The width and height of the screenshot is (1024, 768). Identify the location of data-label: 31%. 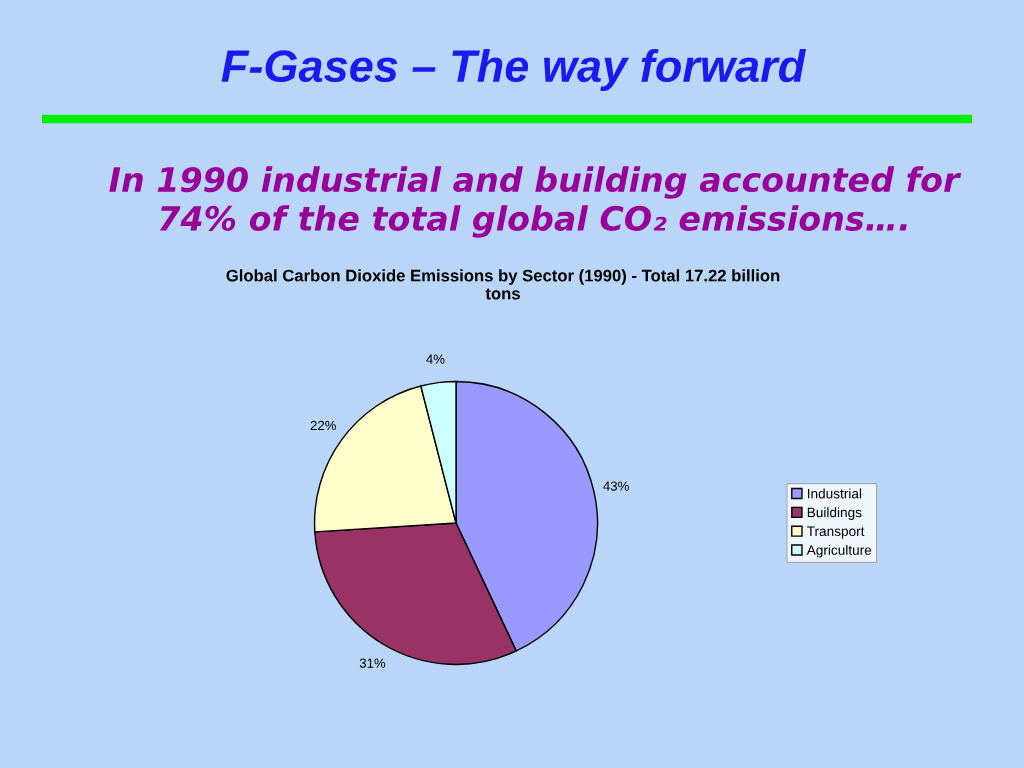
(372, 663).